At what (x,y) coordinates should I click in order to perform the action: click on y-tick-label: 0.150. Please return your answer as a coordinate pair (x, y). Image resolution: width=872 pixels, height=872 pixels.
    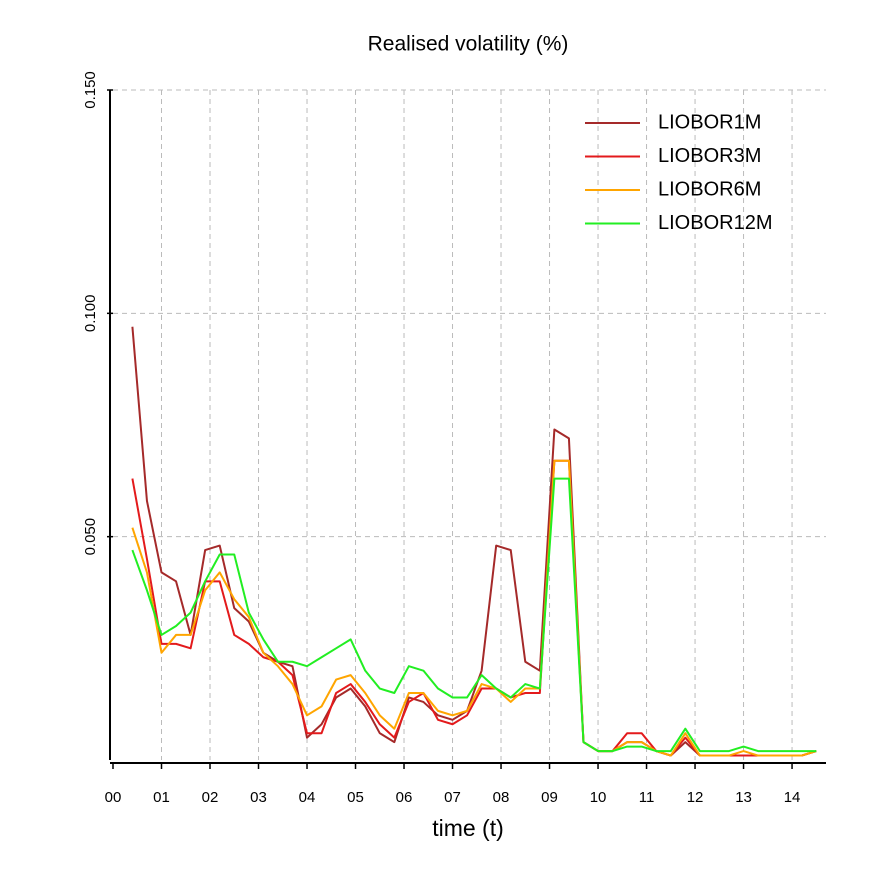
    Looking at the image, I should click on (90, 90).